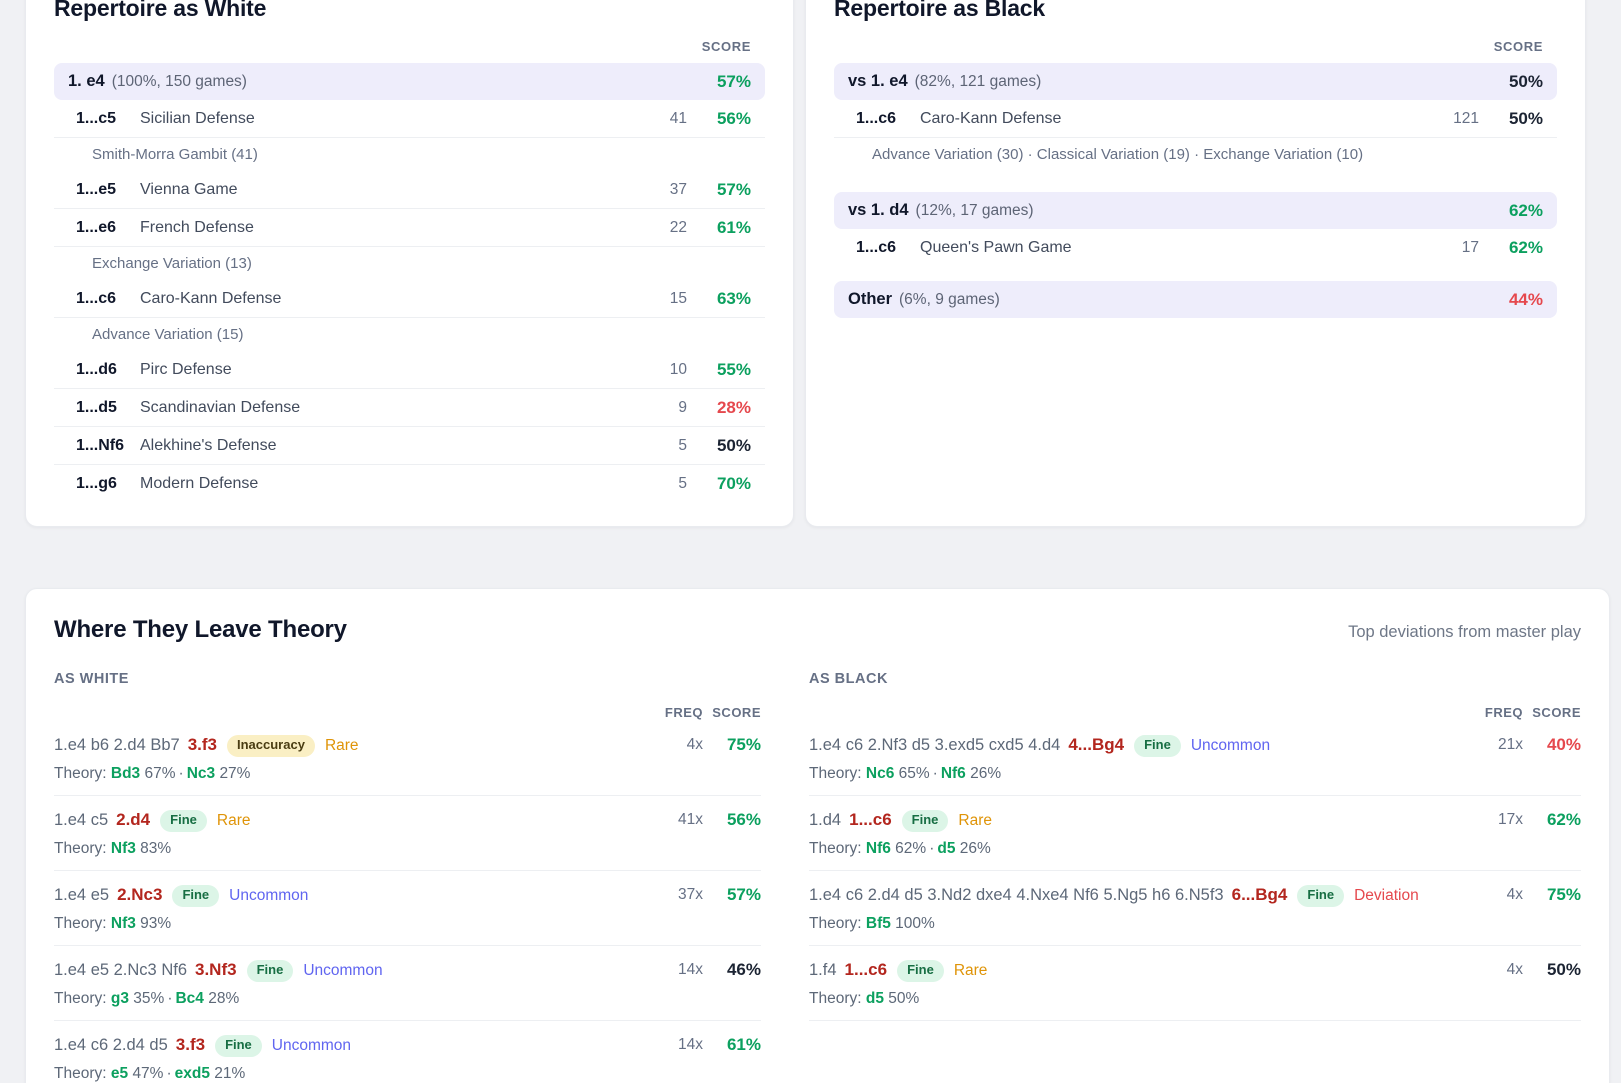 The width and height of the screenshot is (1621, 1083). Describe the element at coordinates (189, 998) in the screenshot. I see `theory-move: Bc4` at that location.